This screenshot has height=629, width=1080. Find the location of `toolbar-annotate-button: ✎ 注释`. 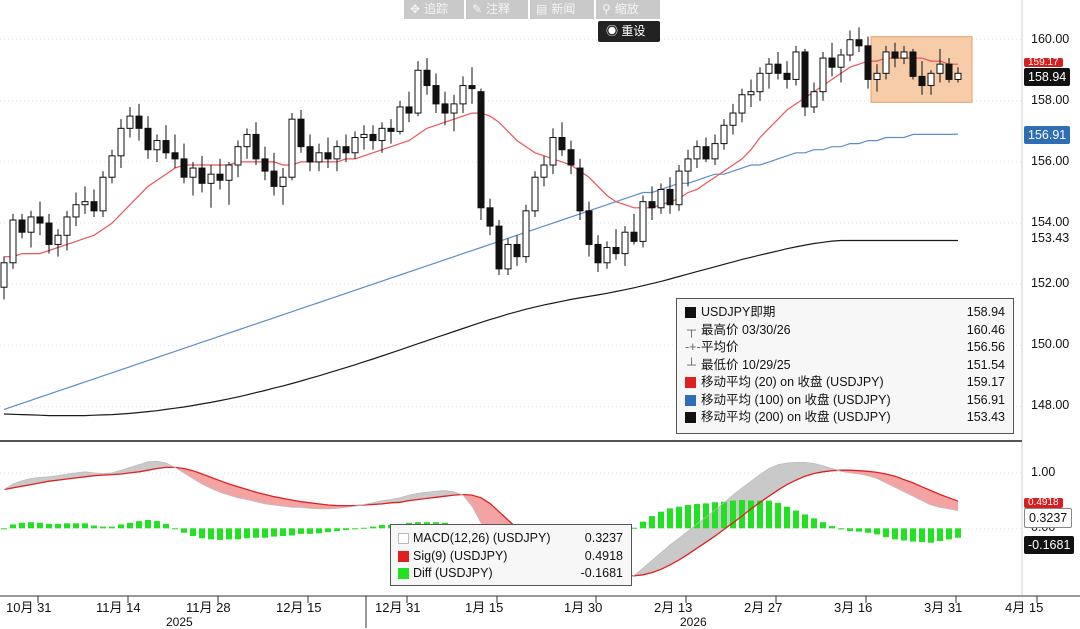

toolbar-annotate-button: ✎ 注释 is located at coordinates (497, 9).